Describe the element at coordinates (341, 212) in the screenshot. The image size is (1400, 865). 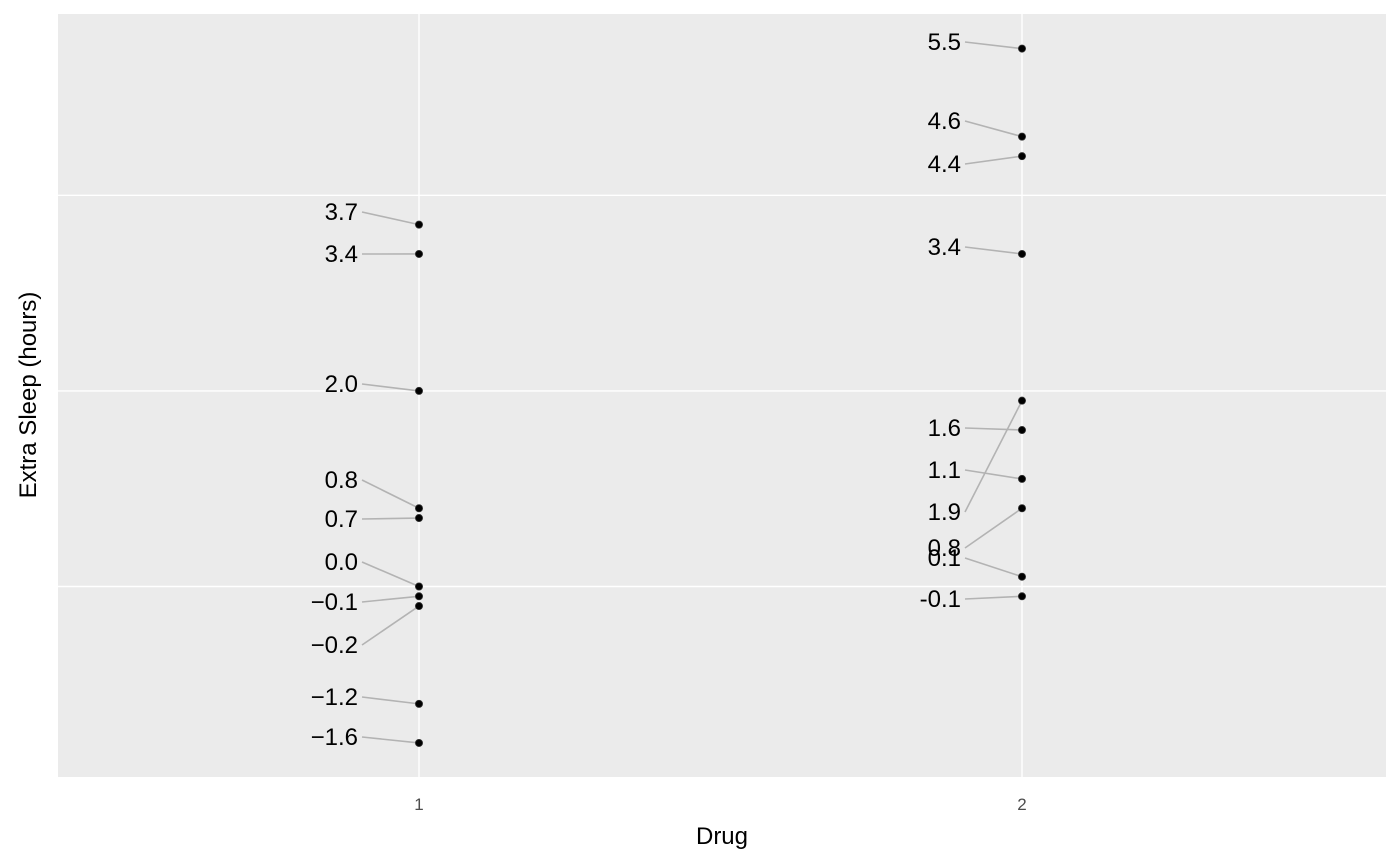
I see `point-value-label: 3.7` at that location.